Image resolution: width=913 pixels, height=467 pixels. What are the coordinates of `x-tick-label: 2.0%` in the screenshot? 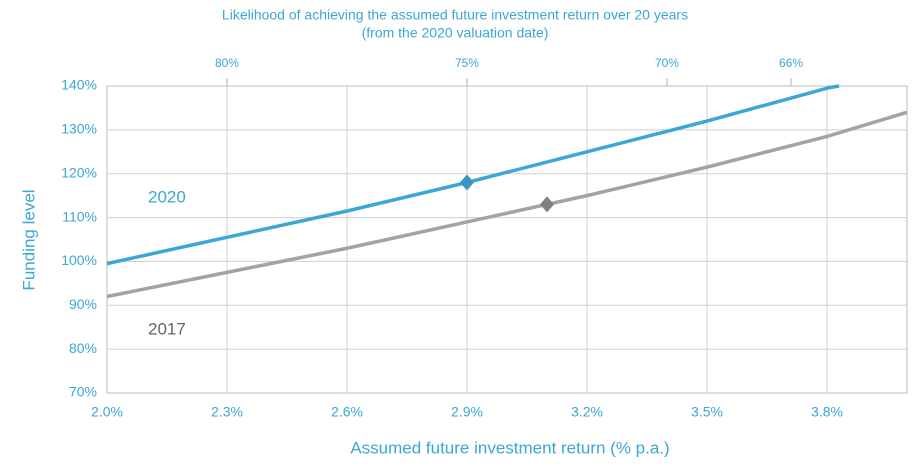 It's located at (107, 412).